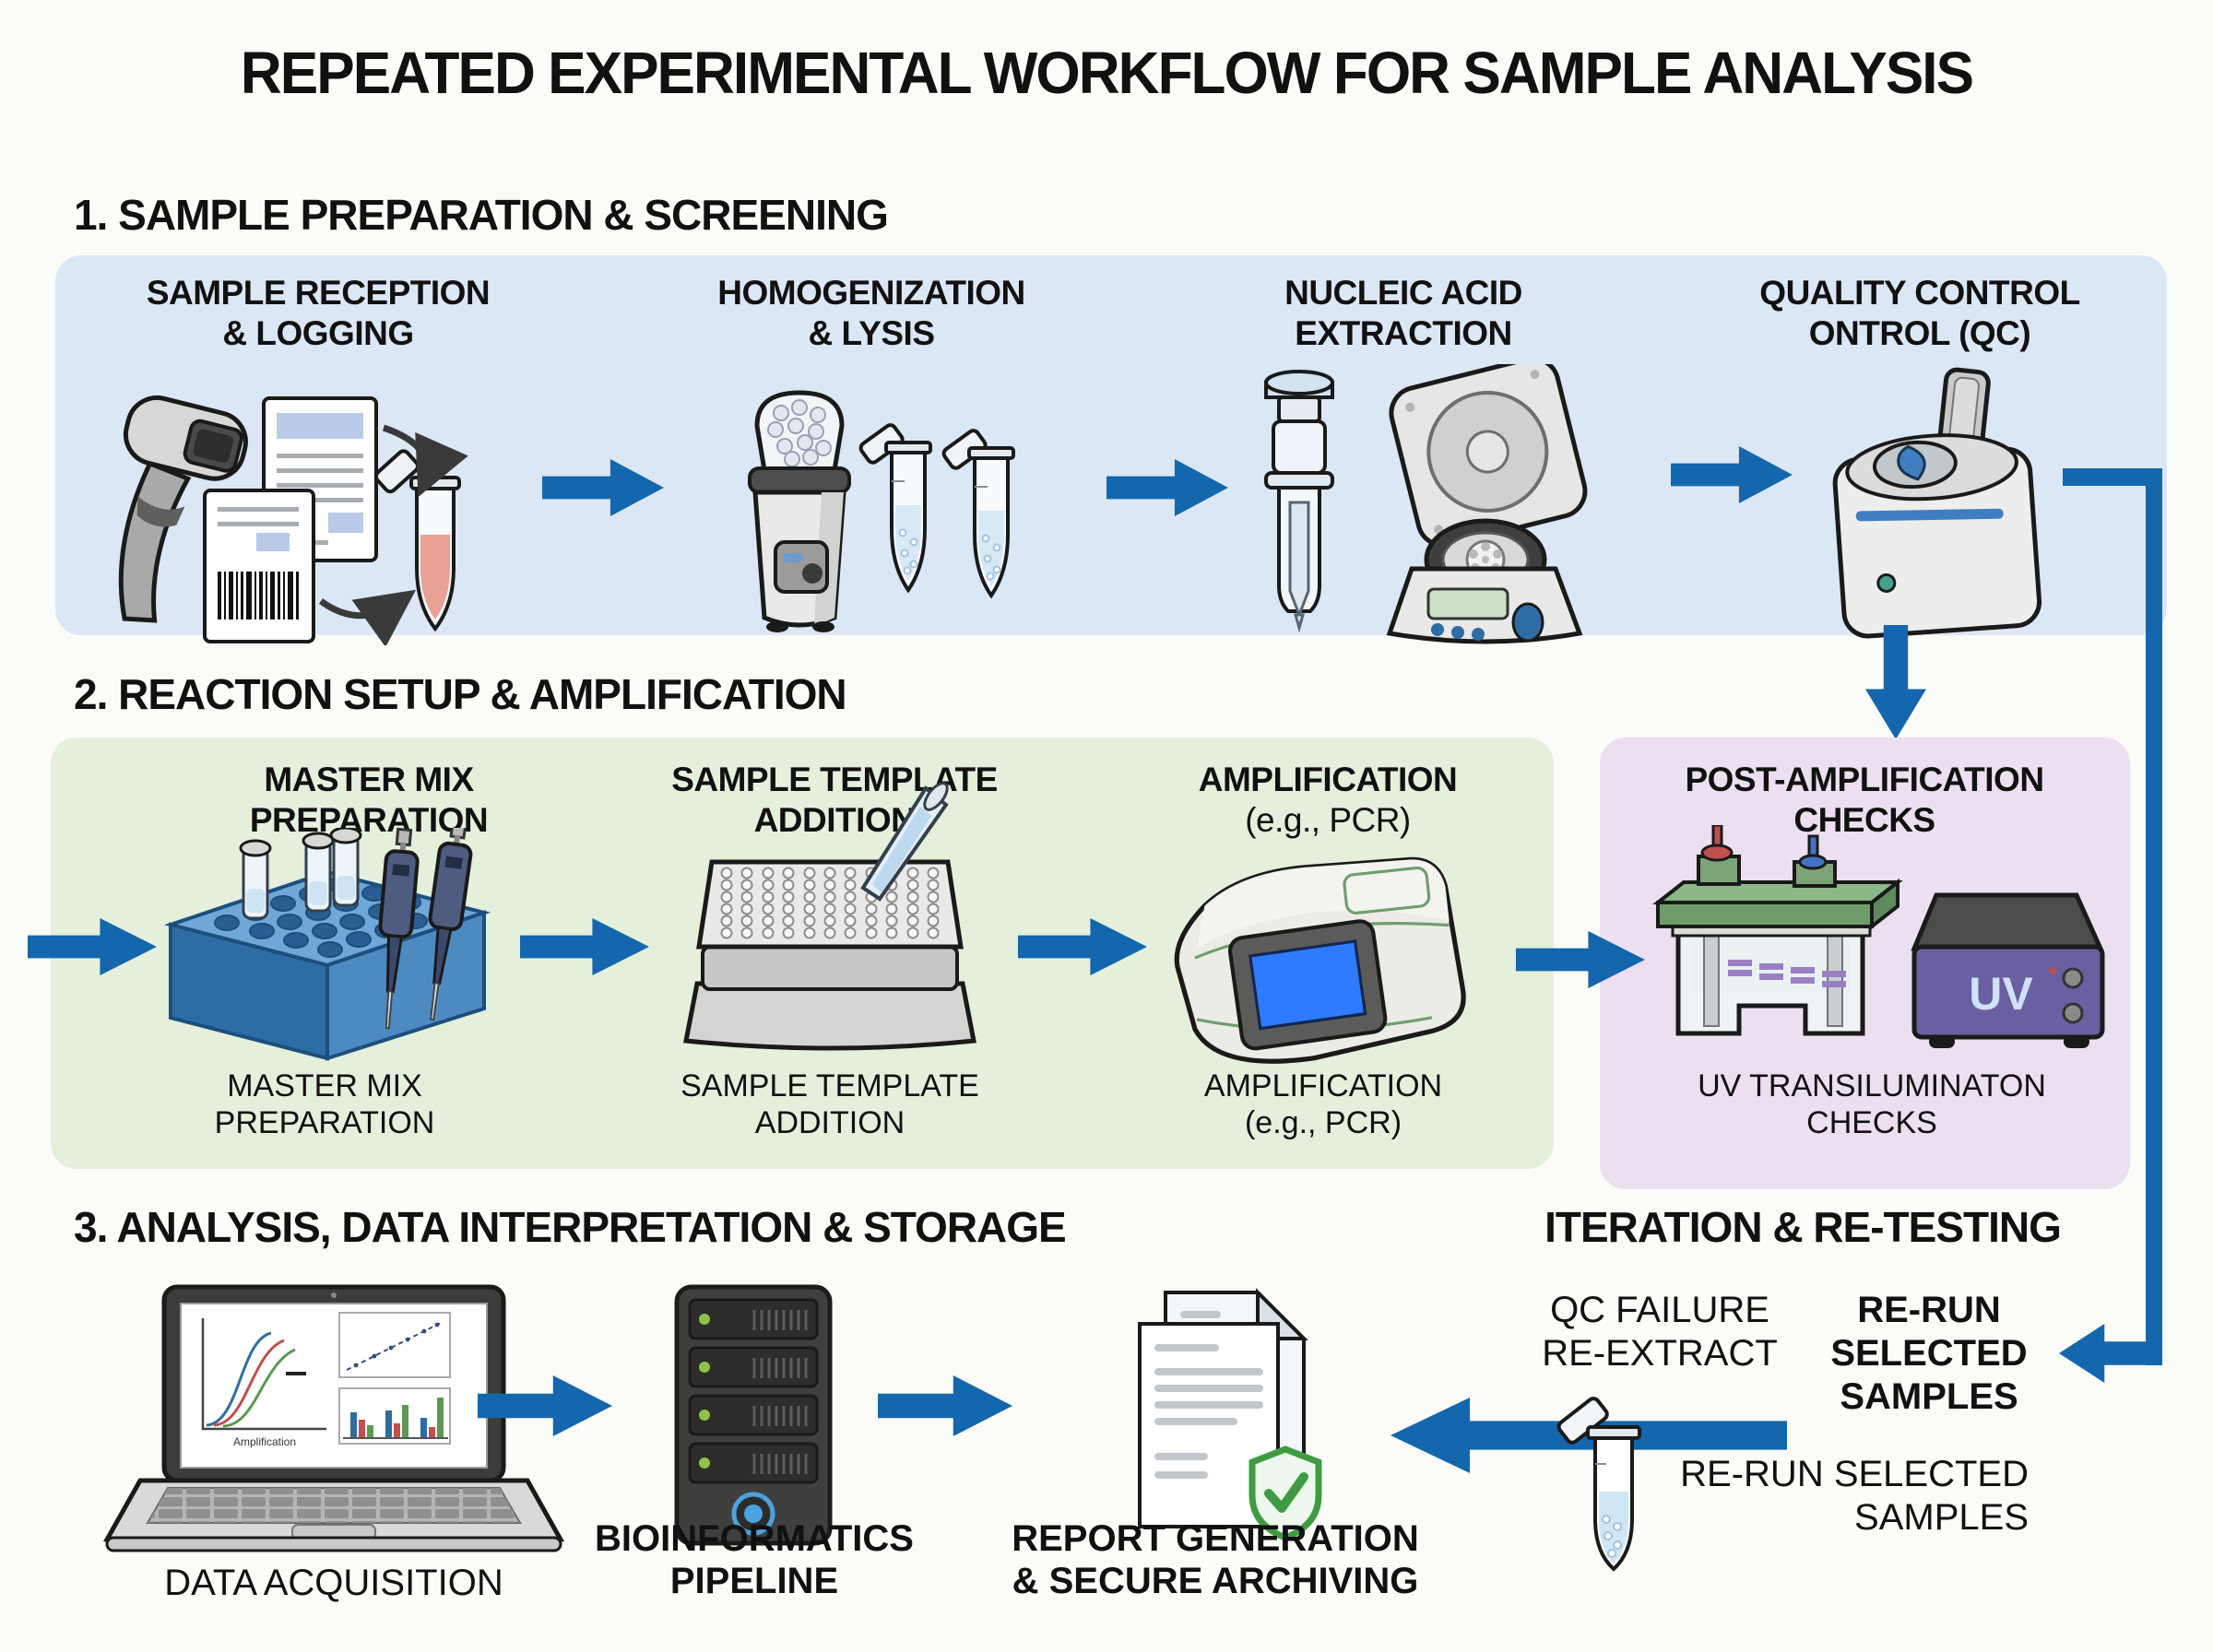 The height and width of the screenshot is (1652, 2213). Describe the element at coordinates (1323, 1104) in the screenshot. I see `caption-amplification: AMPLIFICATION (e.g., PCR)` at that location.